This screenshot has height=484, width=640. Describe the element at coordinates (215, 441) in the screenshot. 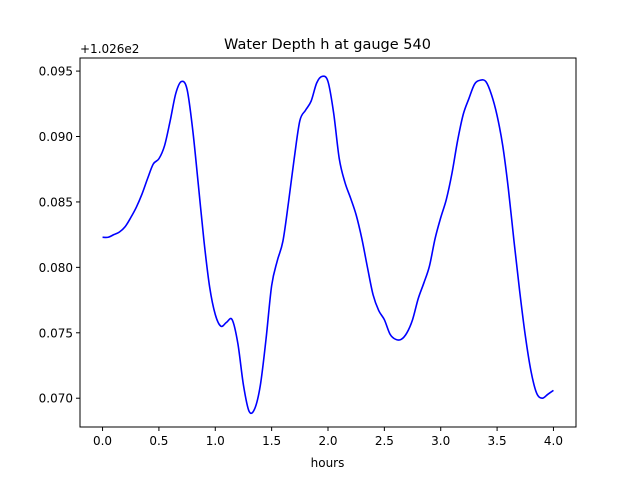

I see `x-tick-label: 1.0` at that location.